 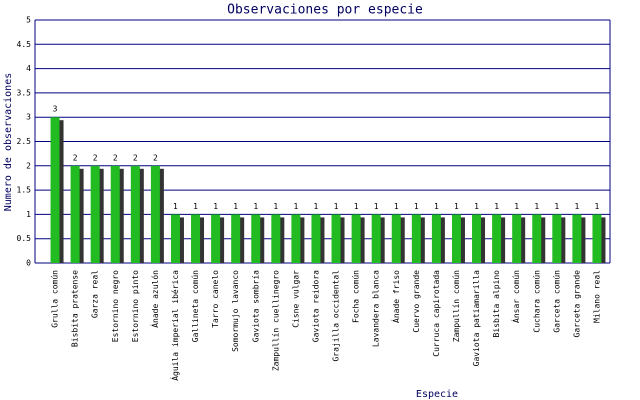 What do you see at coordinates (437, 394) in the screenshot?
I see `x-axis-title: Especie` at bounding box center [437, 394].